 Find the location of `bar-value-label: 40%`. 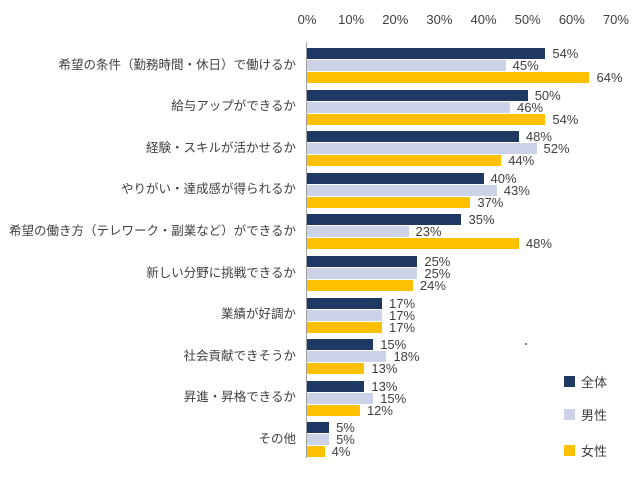

bar-value-label: 40% is located at coordinates (503, 178).